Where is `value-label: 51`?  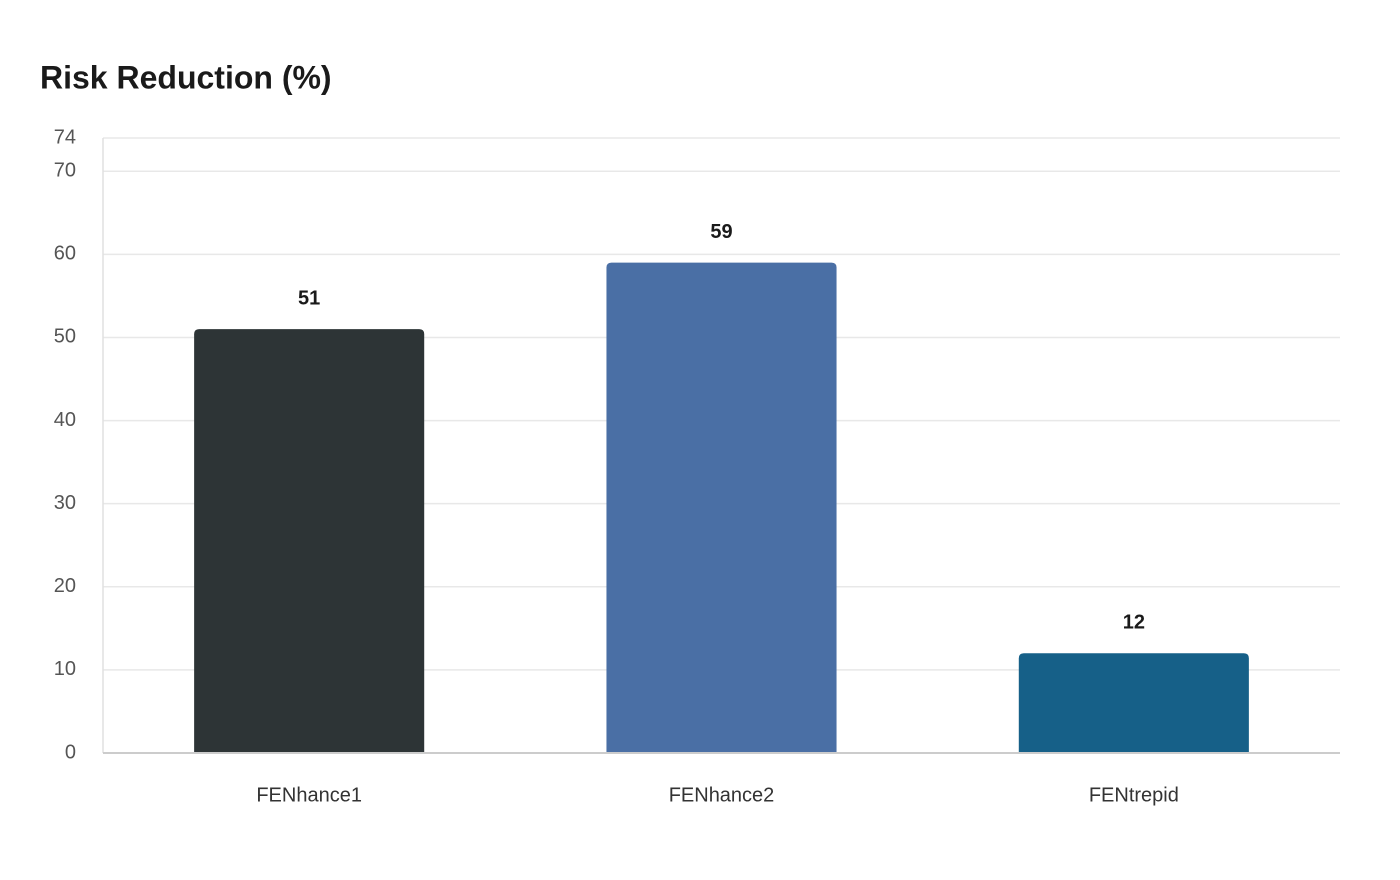 value-label: 51 is located at coordinates (309, 298).